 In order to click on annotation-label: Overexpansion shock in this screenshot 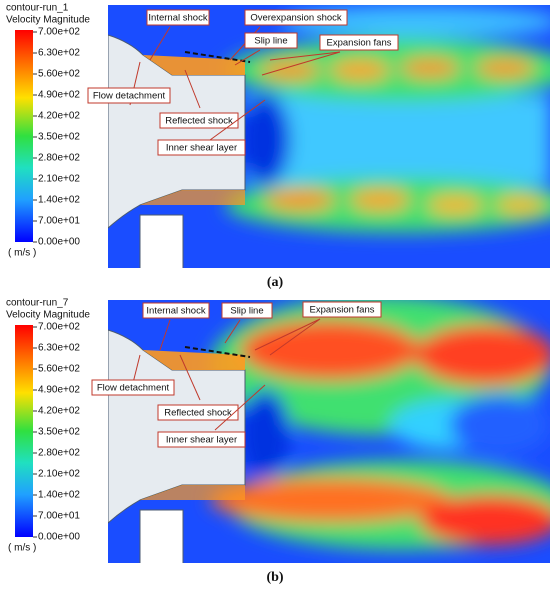, I will do `click(296, 18)`.